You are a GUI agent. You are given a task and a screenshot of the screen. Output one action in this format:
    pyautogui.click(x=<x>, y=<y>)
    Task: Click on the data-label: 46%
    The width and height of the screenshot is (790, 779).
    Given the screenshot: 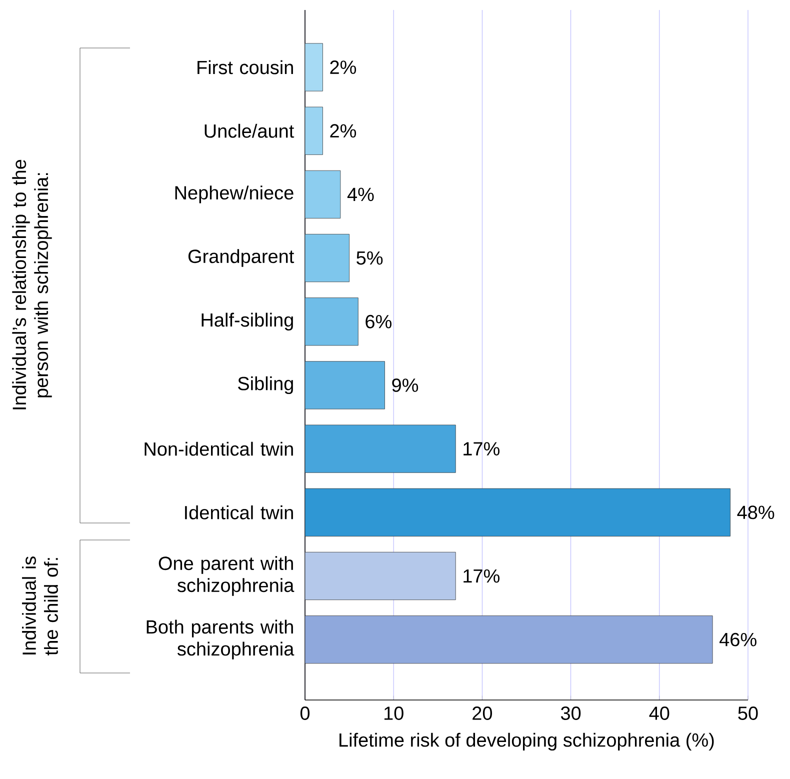 What is the action you would take?
    pyautogui.click(x=738, y=639)
    